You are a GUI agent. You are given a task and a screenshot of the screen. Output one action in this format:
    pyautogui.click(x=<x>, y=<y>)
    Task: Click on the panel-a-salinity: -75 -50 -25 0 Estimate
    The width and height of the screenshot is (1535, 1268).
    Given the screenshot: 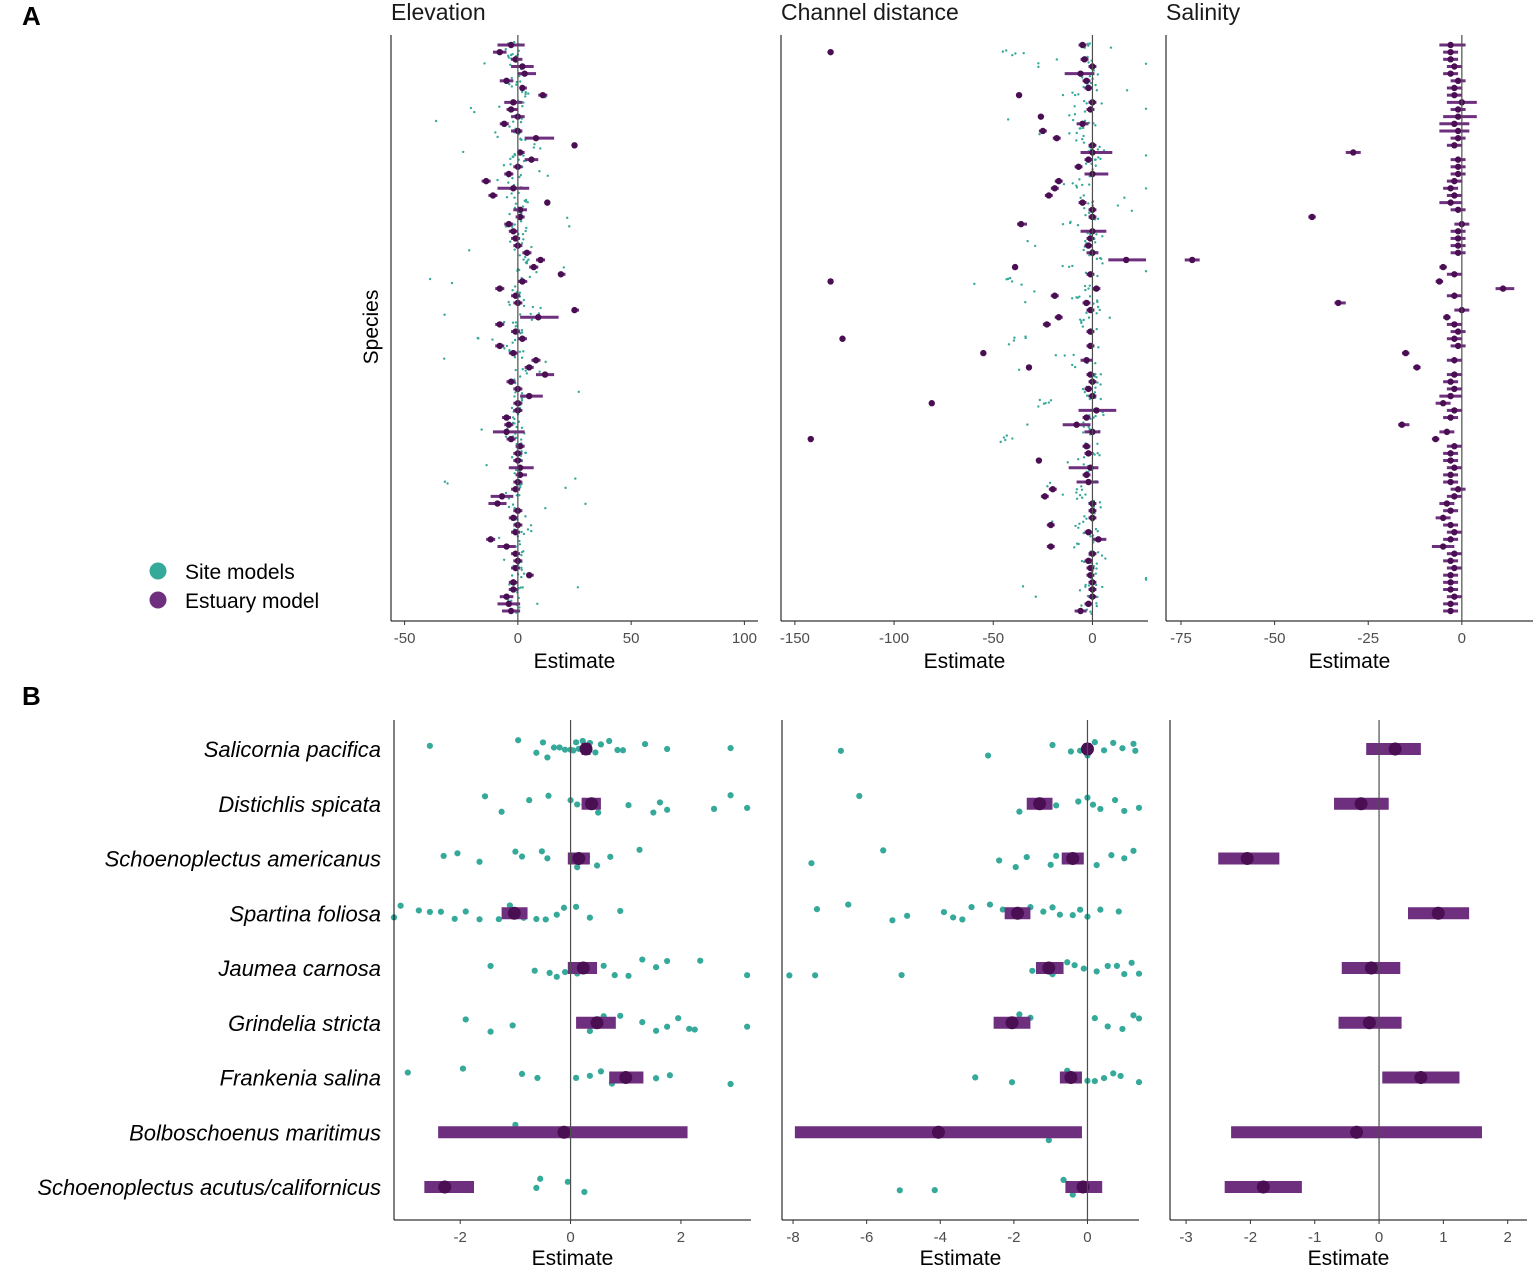 What is the action you would take?
    pyautogui.click(x=1349, y=354)
    